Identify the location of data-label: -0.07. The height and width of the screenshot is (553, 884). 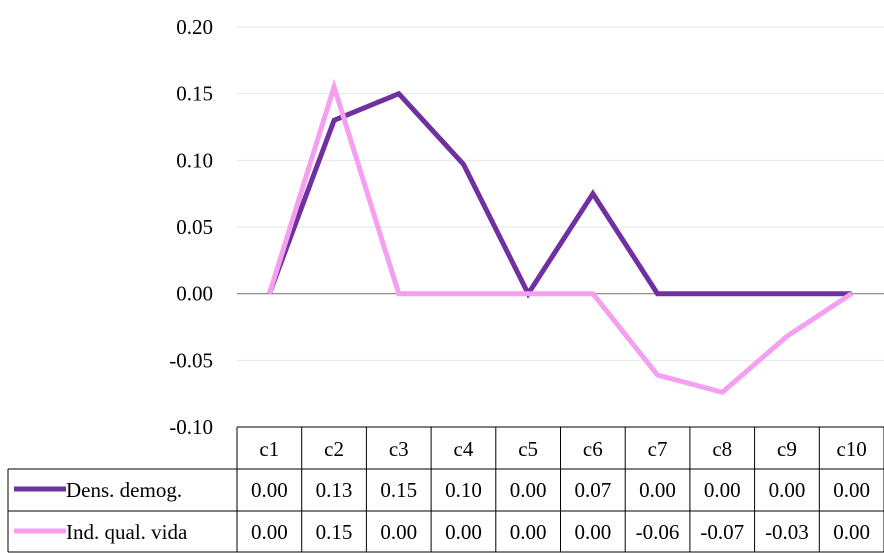
(722, 532).